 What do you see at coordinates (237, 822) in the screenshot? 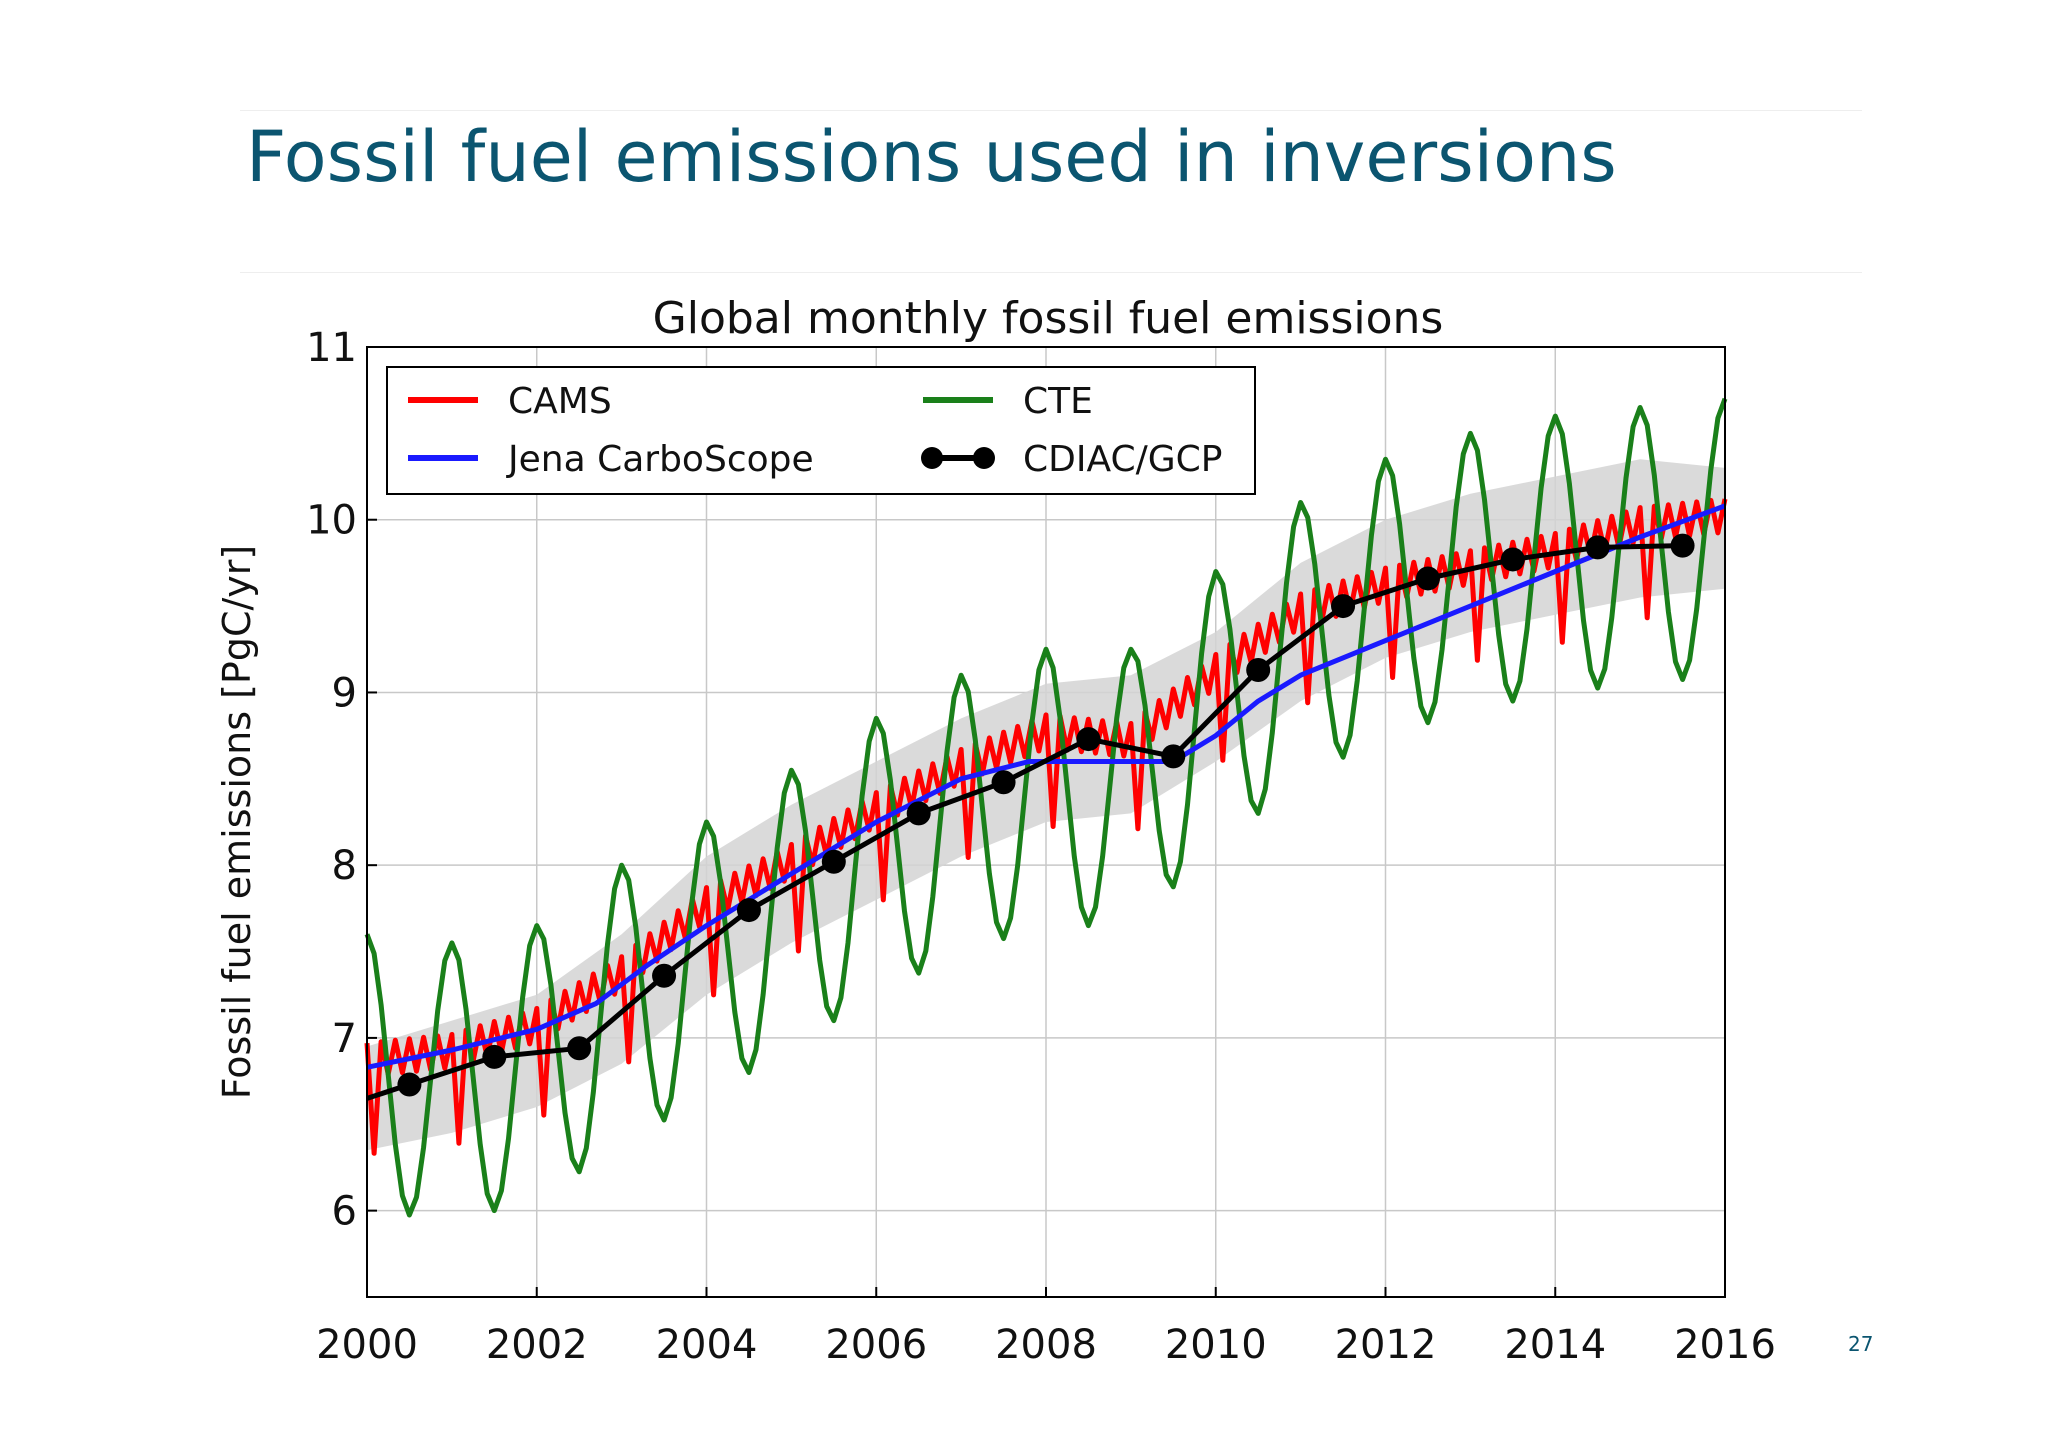
I see `y-axis-label: Fossil fuel emissions [PgC/yr]` at bounding box center [237, 822].